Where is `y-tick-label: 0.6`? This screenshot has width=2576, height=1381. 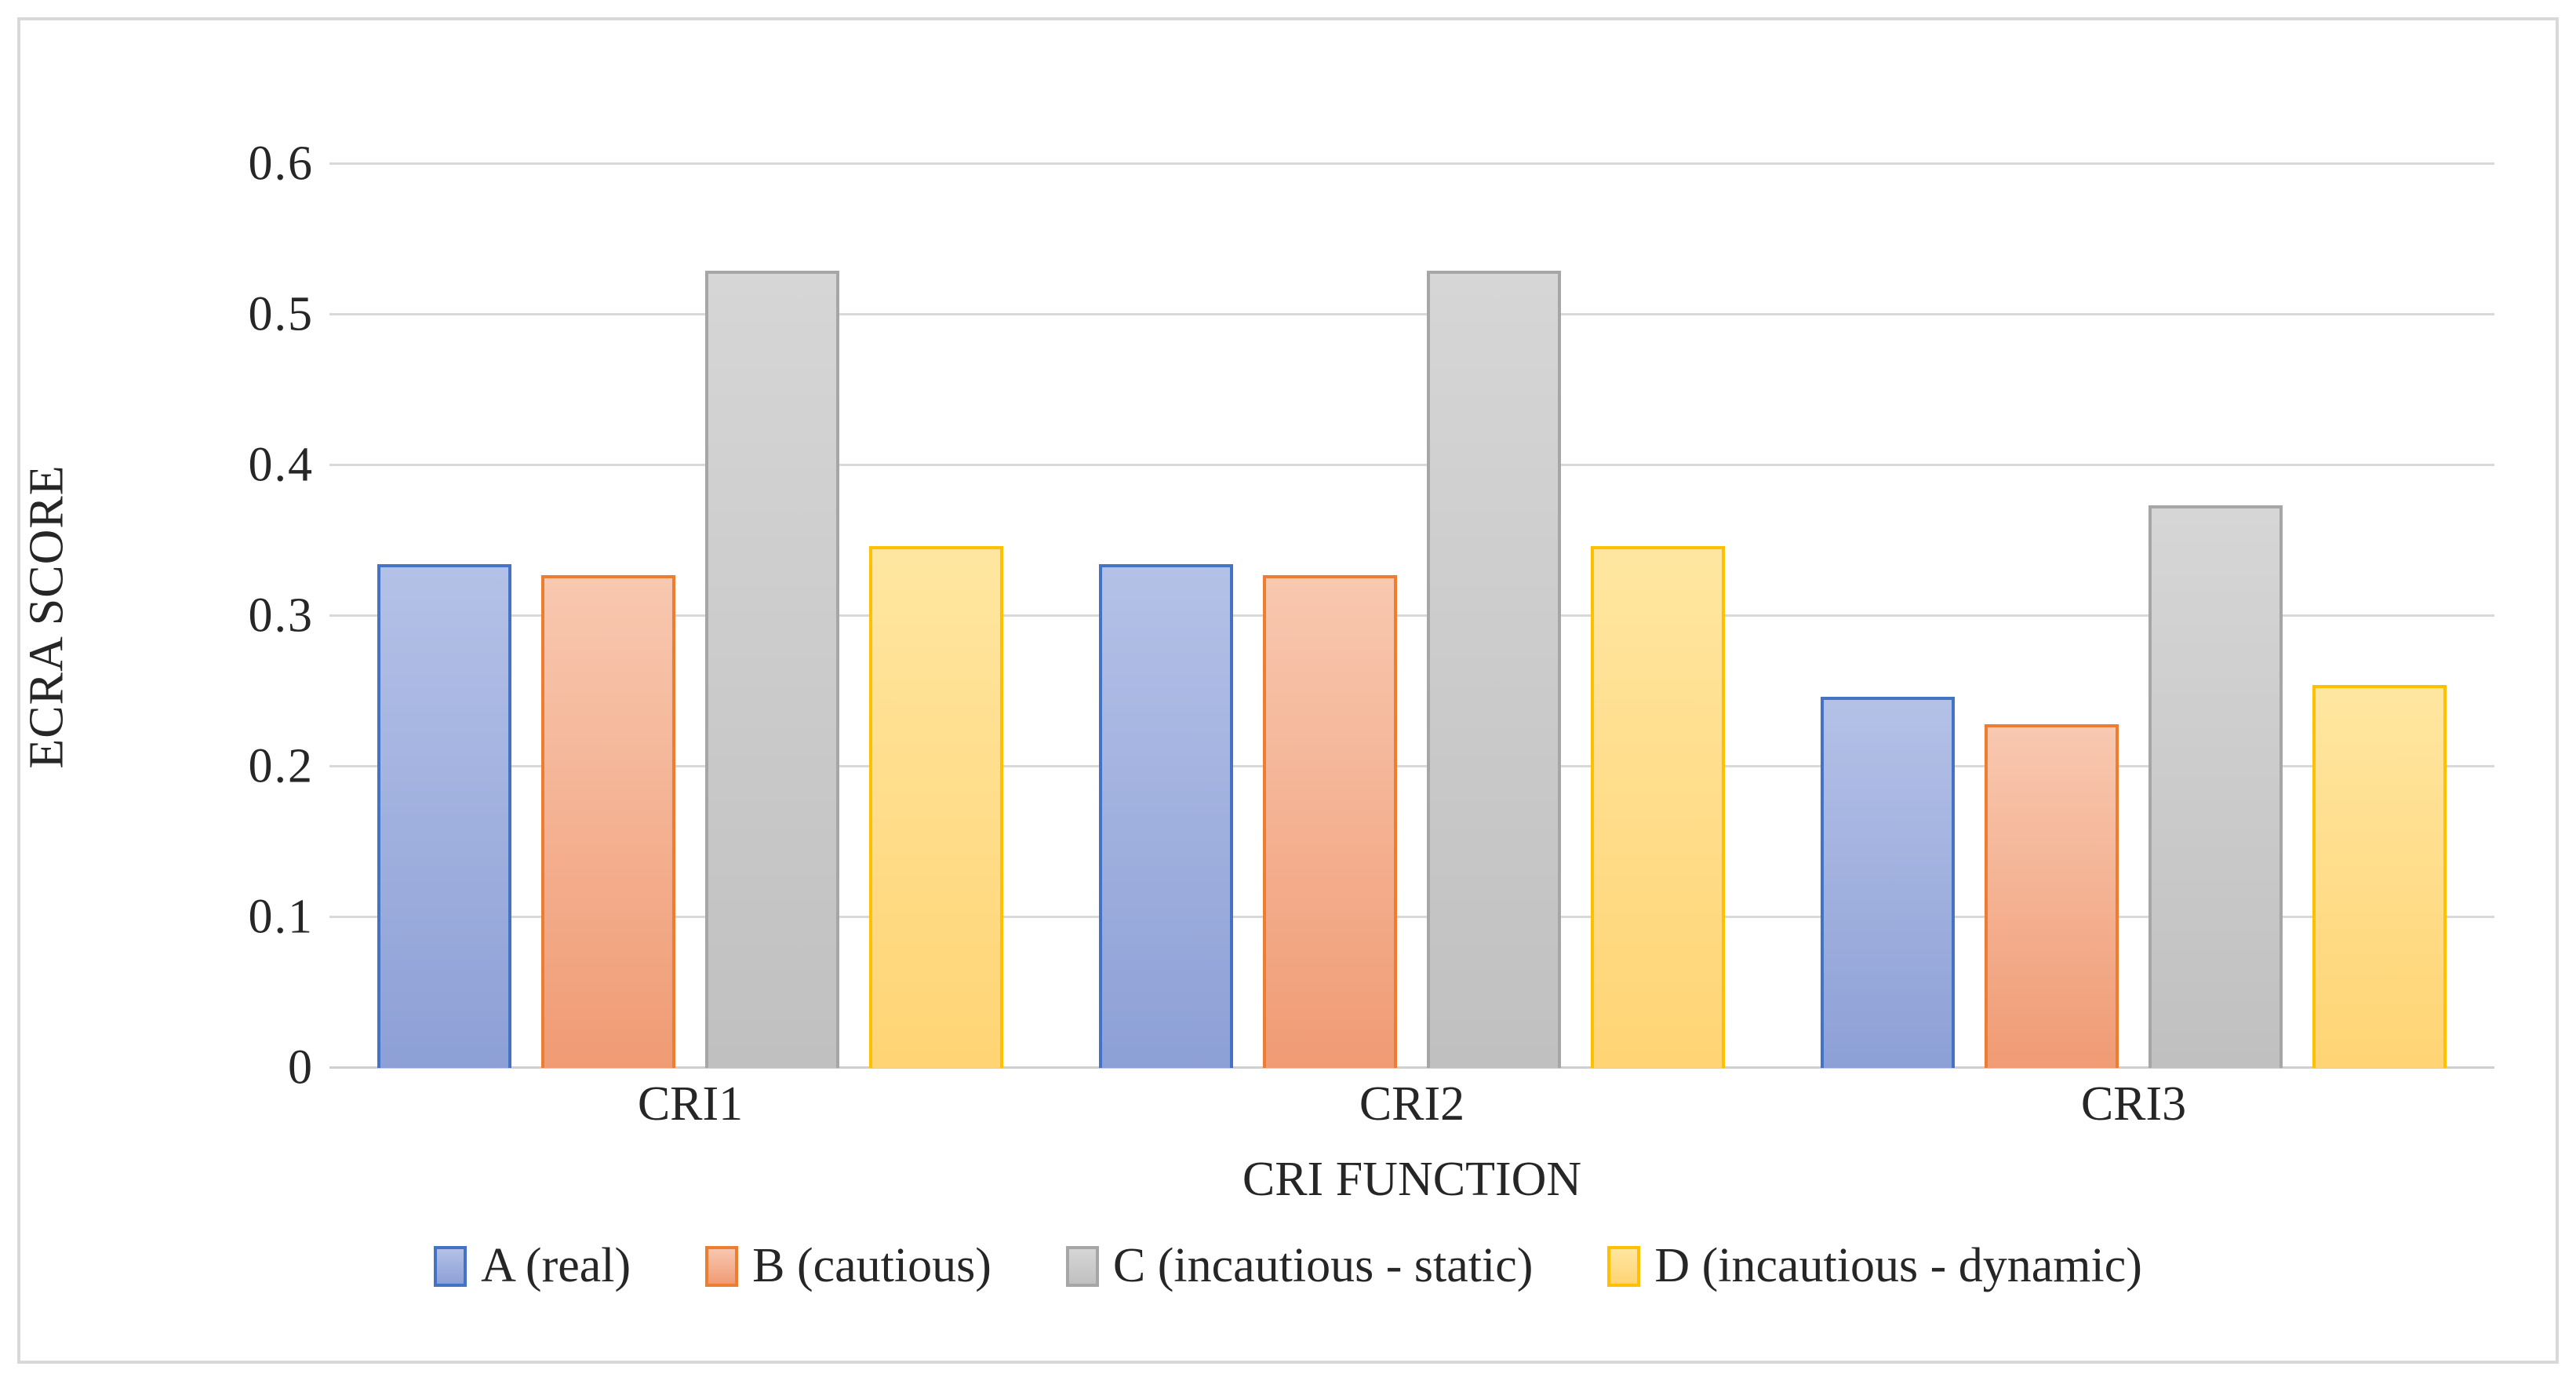
y-tick-label: 0.6 is located at coordinates (281, 164).